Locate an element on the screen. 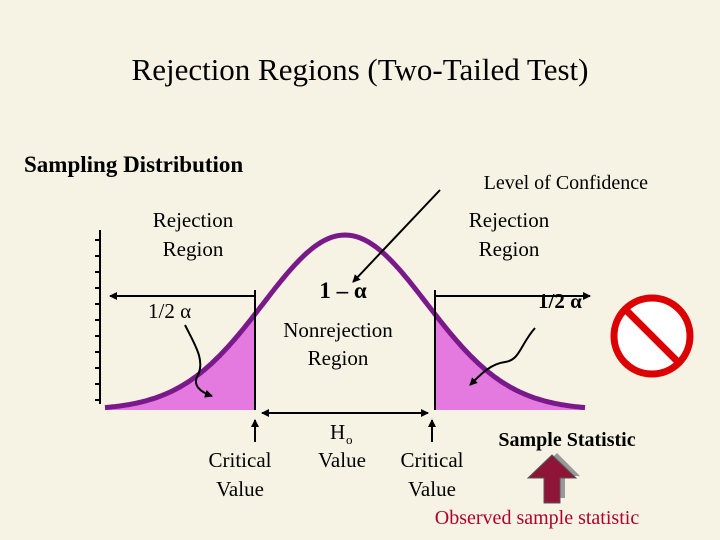 The image size is (720, 540). no-symbol-slash is located at coordinates (652, 336).